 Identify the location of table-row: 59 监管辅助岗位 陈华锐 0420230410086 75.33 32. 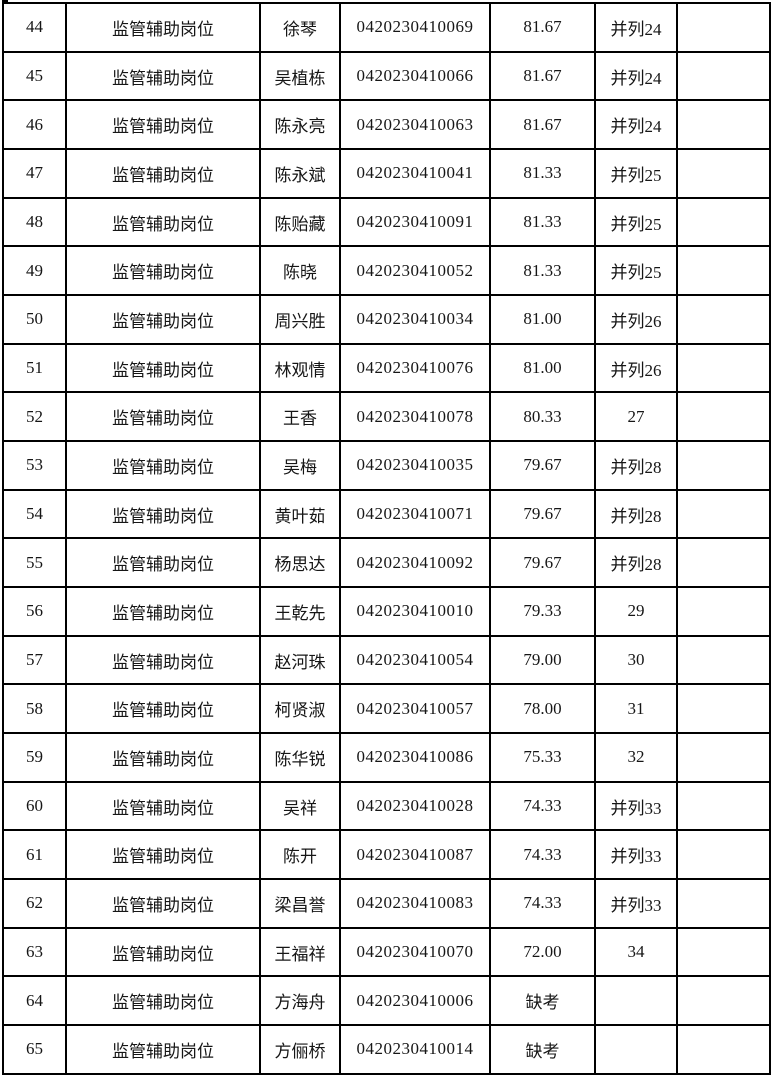
(386, 757).